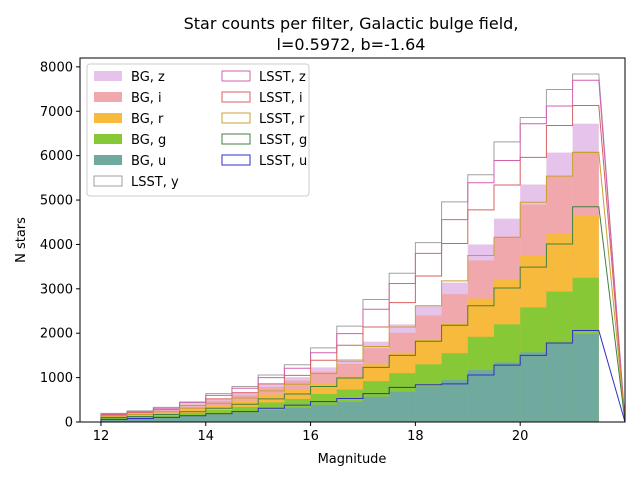 The width and height of the screenshot is (640, 480). Describe the element at coordinates (351, 44) in the screenshot. I see `chart-title-line2: l=0.5972, b=-1.64` at that location.